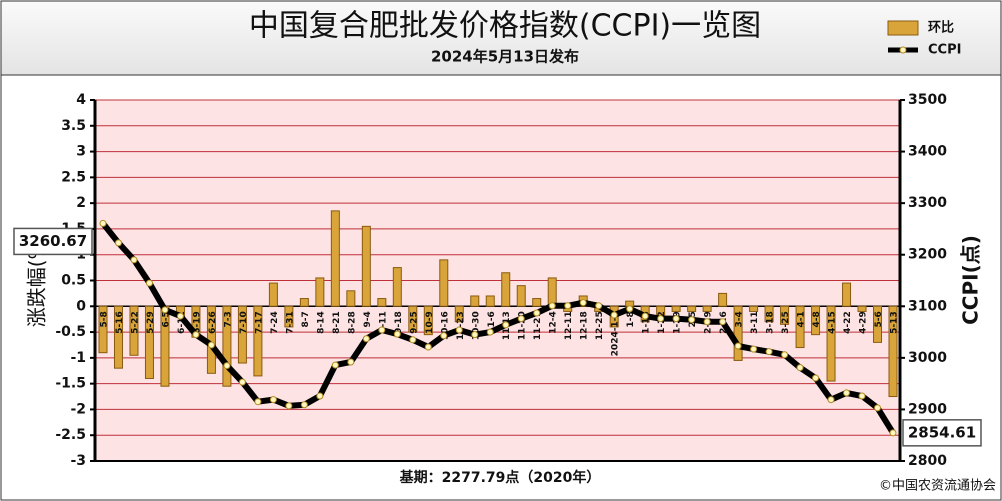 The image size is (1002, 501). Describe the element at coordinates (352, 322) in the screenshot. I see `x-tick-label: 8-28` at that location.